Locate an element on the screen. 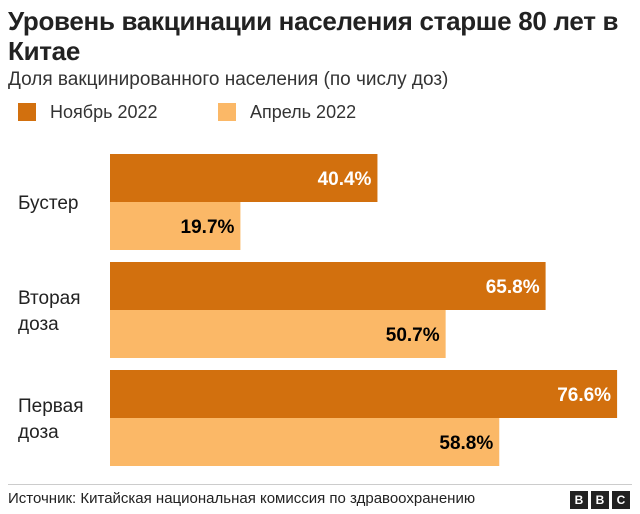  category-label: Первая is located at coordinates (51, 406).